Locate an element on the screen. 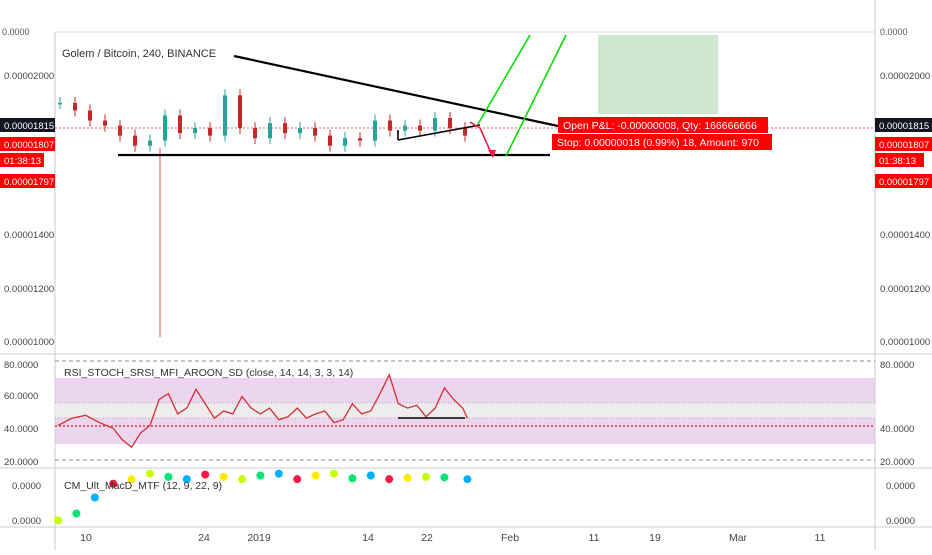  position-pnl-text: Open P&L: -0.00000008, Qty: 166666666 is located at coordinates (660, 126).